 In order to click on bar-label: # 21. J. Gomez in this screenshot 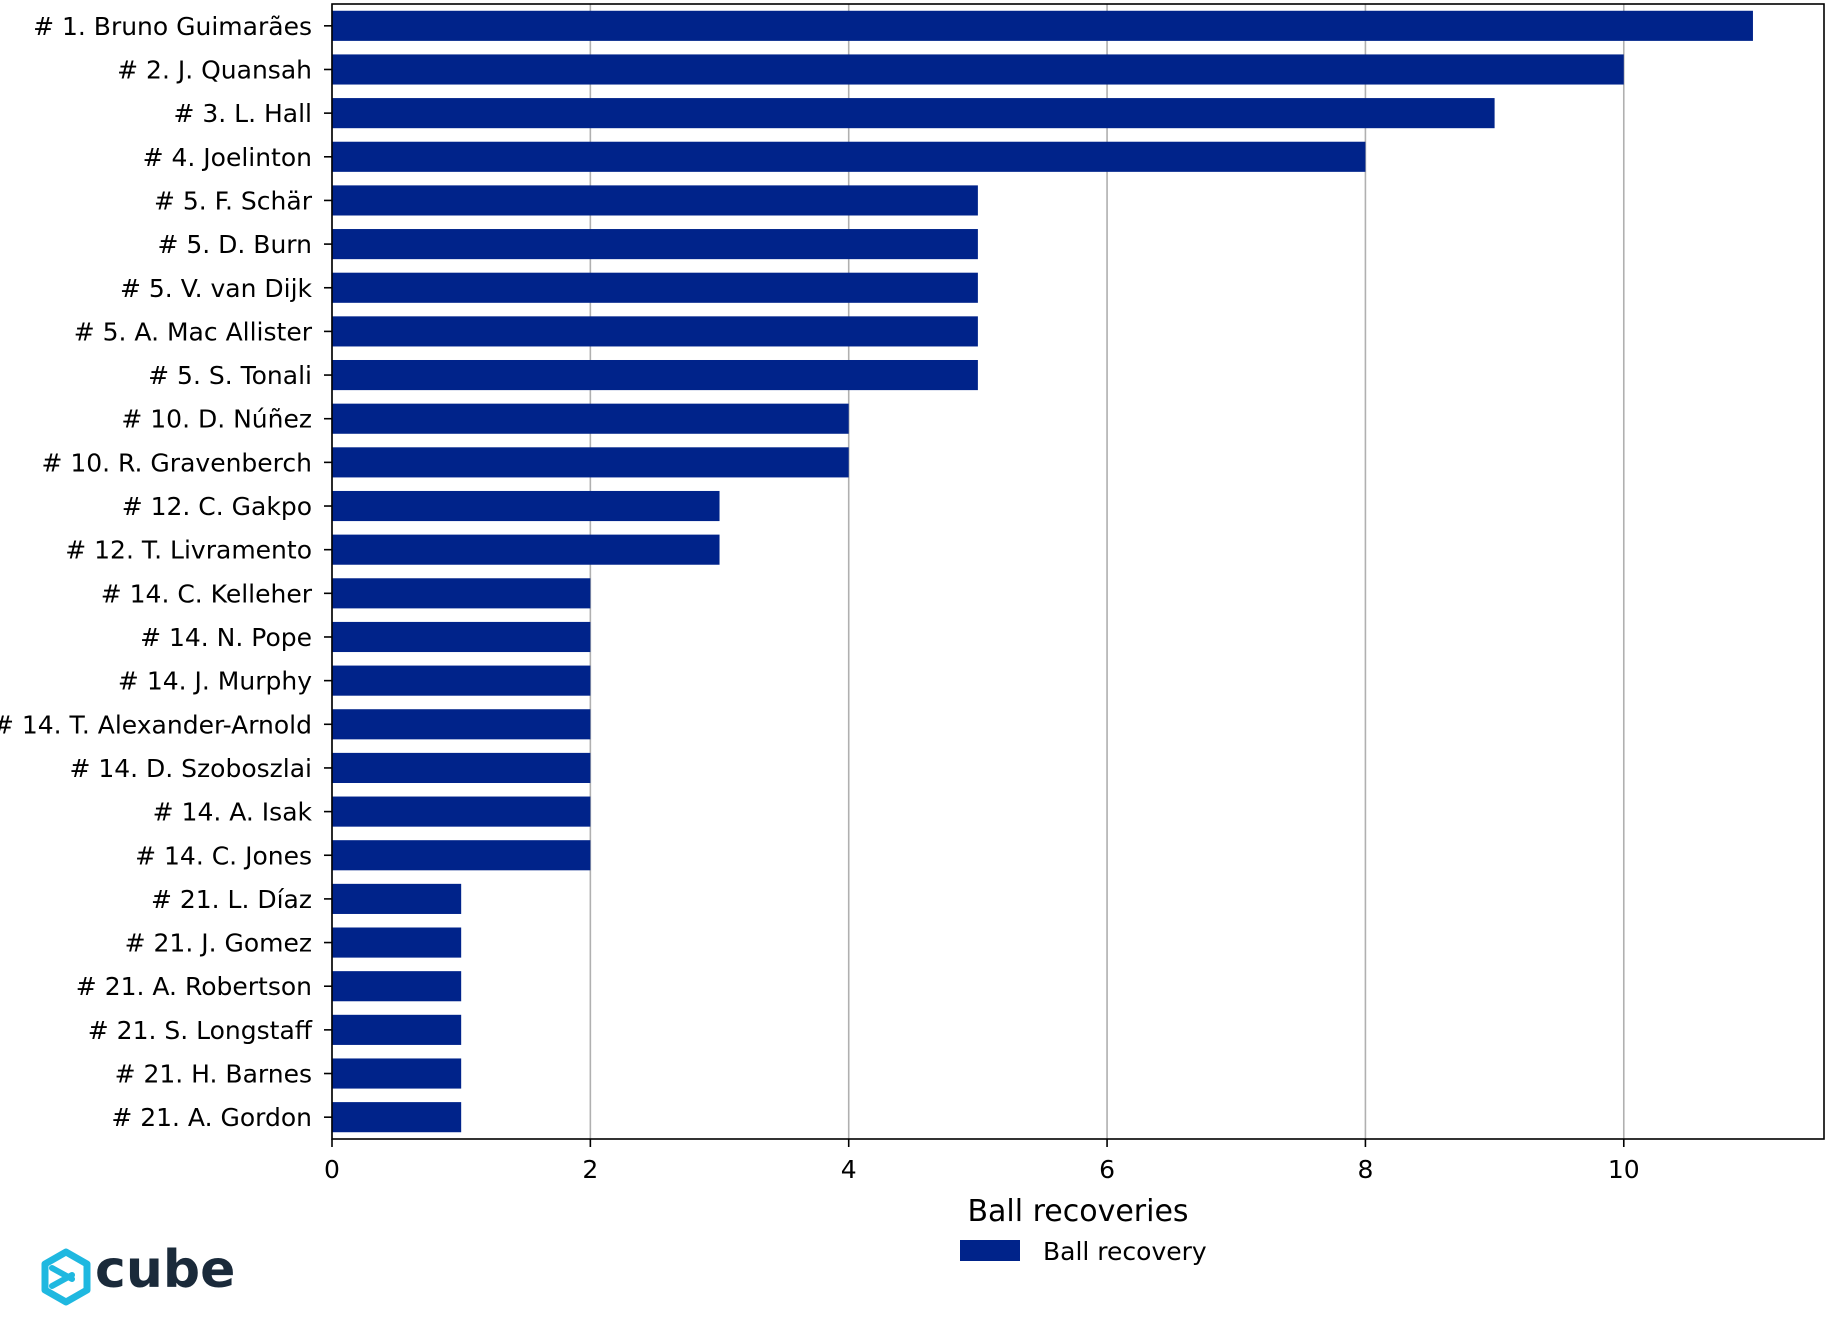, I will do `click(218, 943)`.